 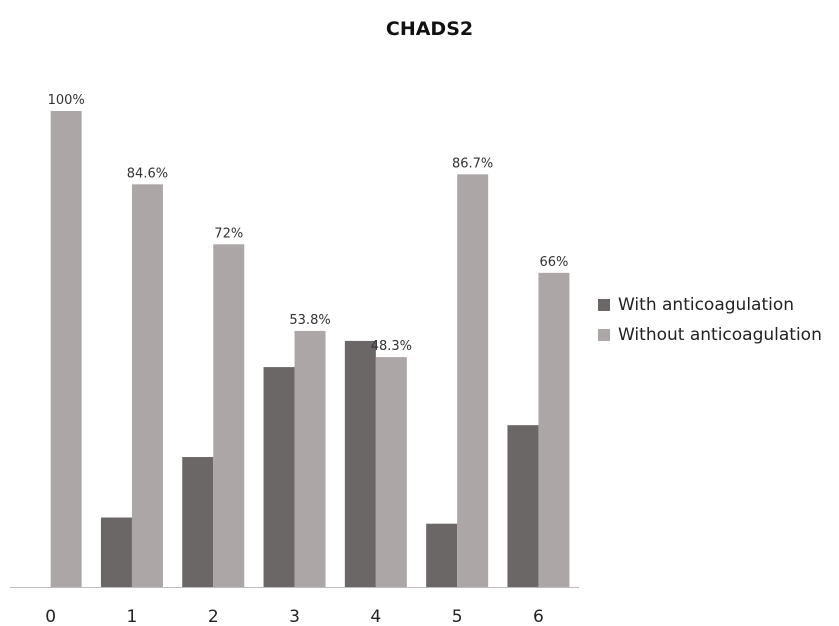 What do you see at coordinates (706, 305) in the screenshot?
I see `legend-label-with: With anticoagulation` at bounding box center [706, 305].